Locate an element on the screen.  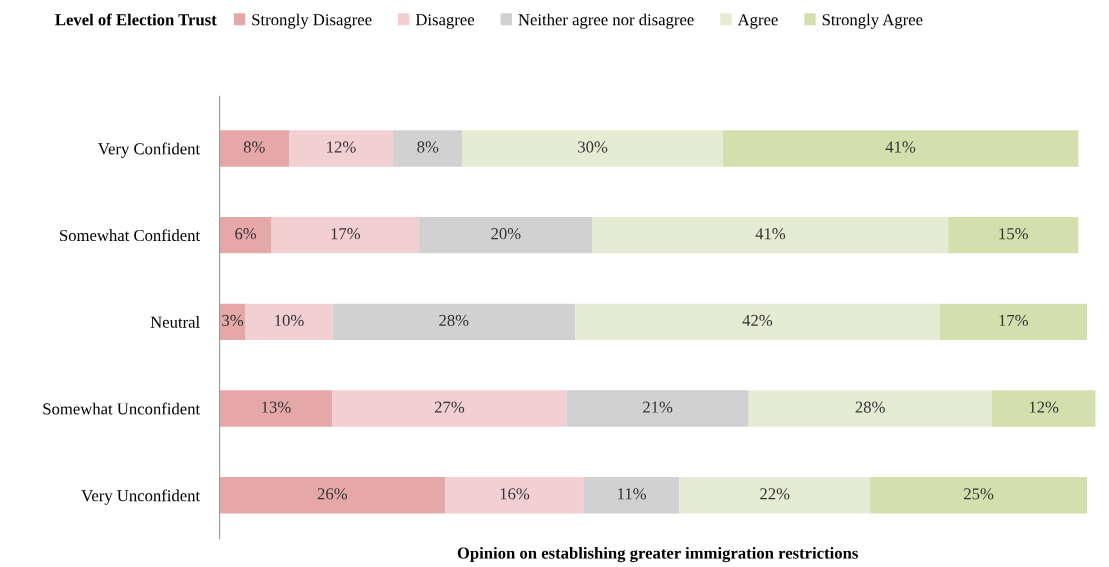
data-label: 42% is located at coordinates (757, 320).